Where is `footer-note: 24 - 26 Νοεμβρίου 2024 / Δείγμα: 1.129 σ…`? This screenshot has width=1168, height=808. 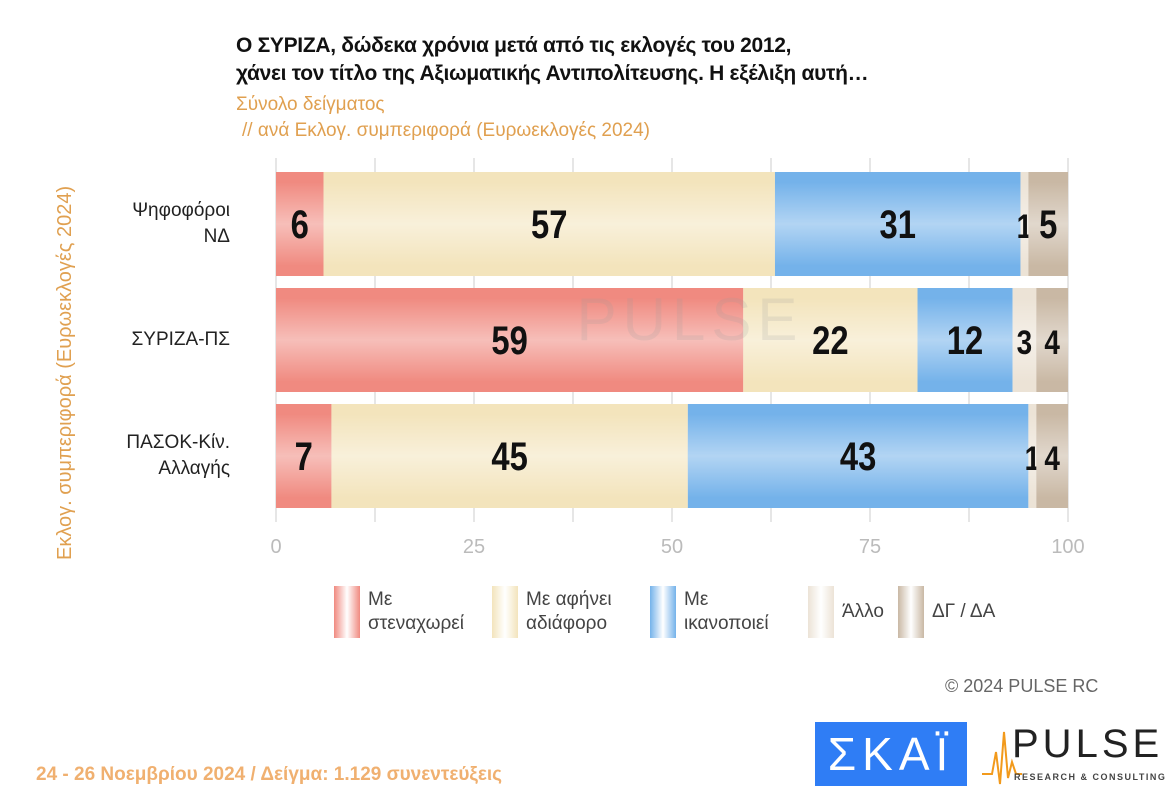 footer-note: 24 - 26 Νοεμβρίου 2024 / Δείγμα: 1.129 σ… is located at coordinates (269, 774).